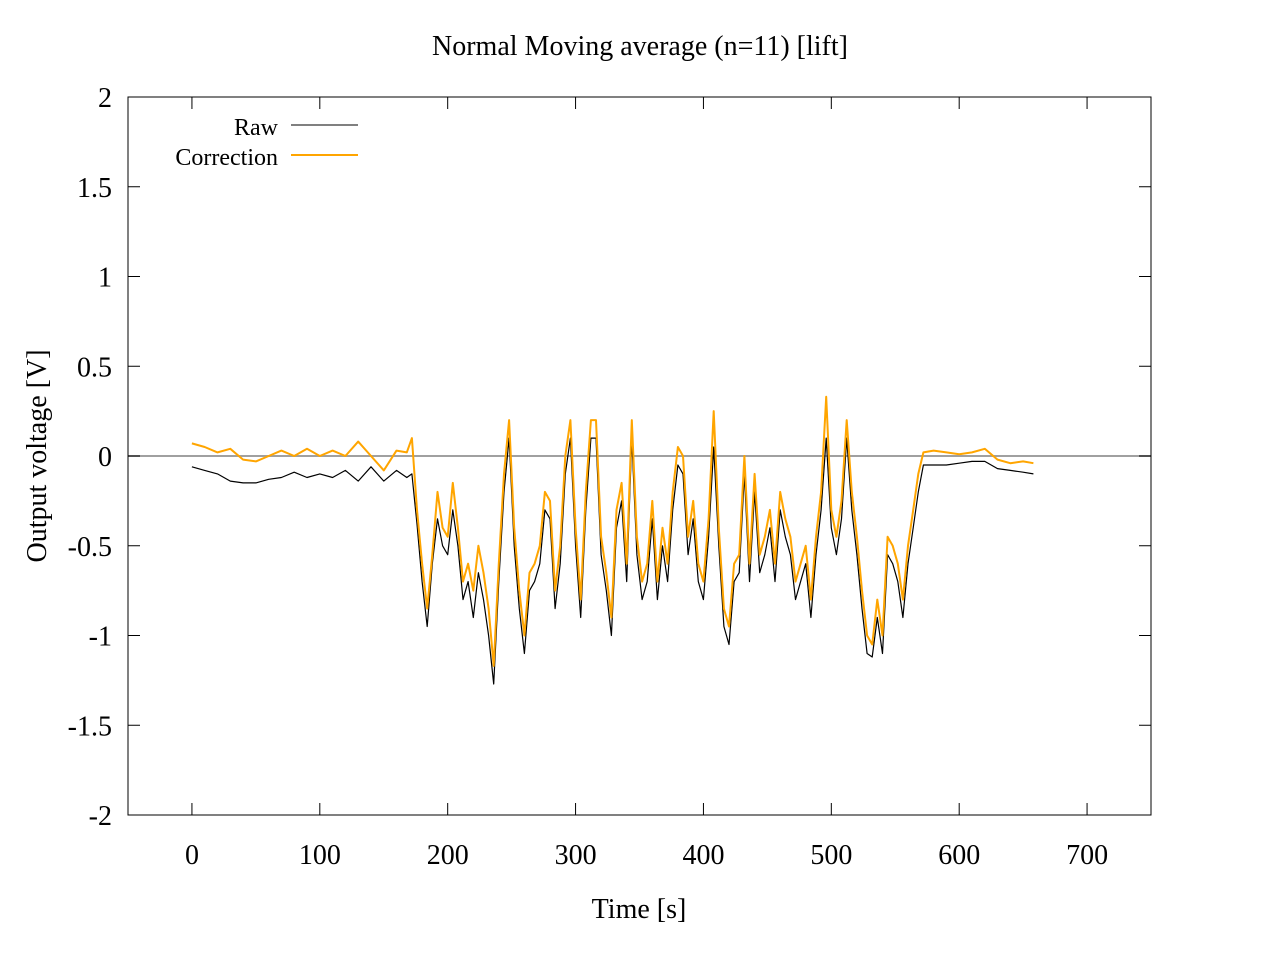 The height and width of the screenshot is (960, 1280). Describe the element at coordinates (105, 98) in the screenshot. I see `y-tick-label: 2` at that location.